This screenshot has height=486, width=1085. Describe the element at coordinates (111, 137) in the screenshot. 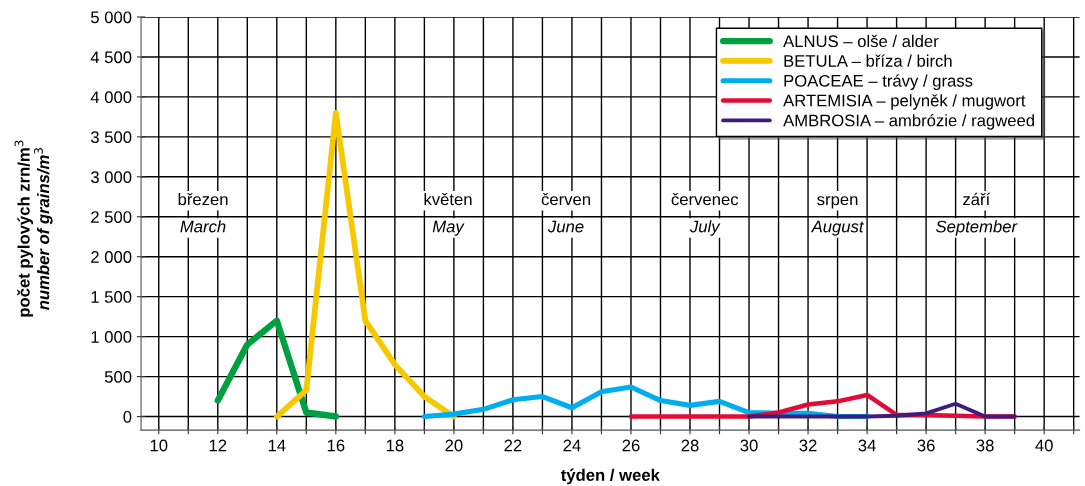

I see `y-tick-label: 3 500` at that location.